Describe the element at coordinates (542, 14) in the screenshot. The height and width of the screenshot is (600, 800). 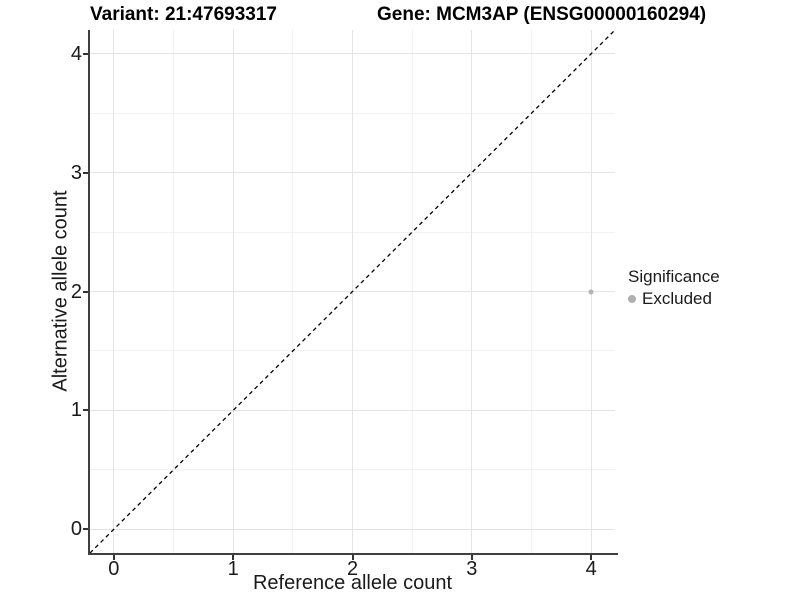
I see `gene-title: Gene: MCM3AP (ENSG00000160294)` at that location.